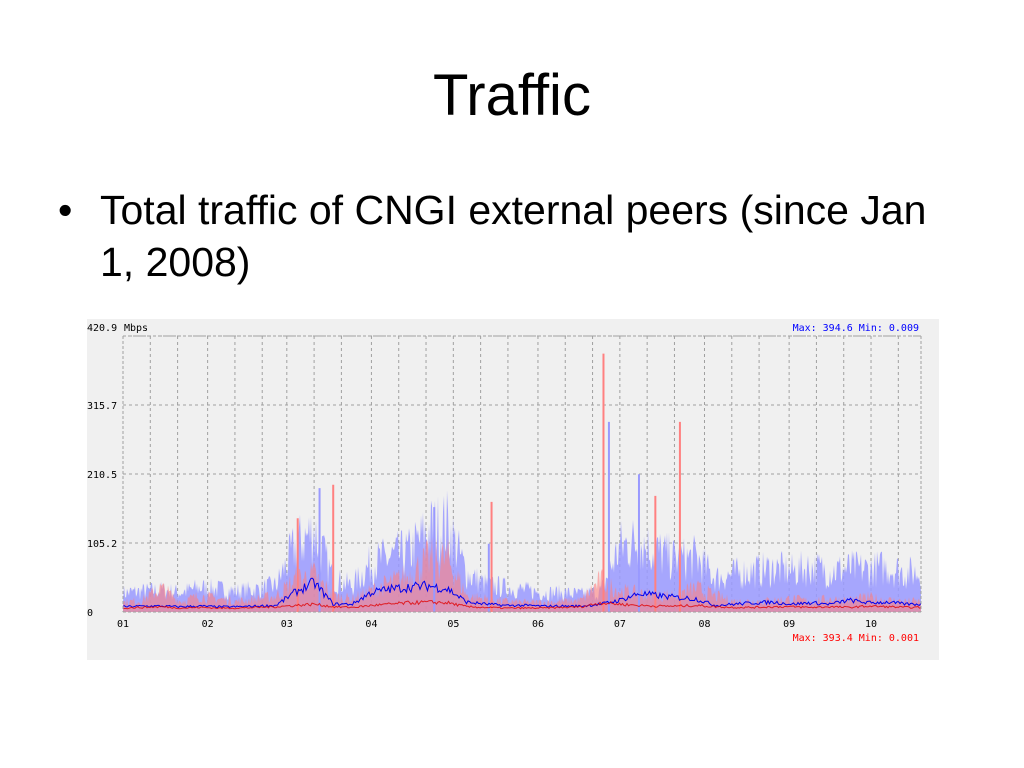  Describe the element at coordinates (123, 624) in the screenshot. I see `x-tick-label: 01` at that location.